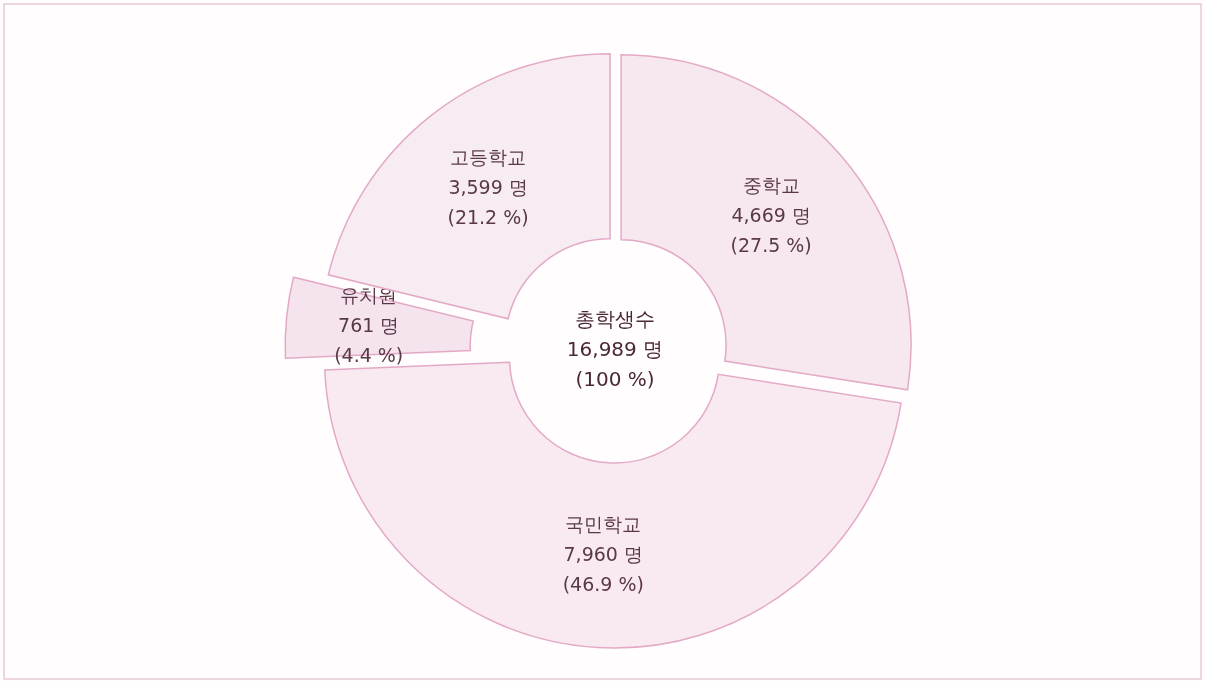 This screenshot has width=1205, height=683. Describe the element at coordinates (603, 568) in the screenshot. I see `data-label: 7,960 명 (46.9 %)` at that location.